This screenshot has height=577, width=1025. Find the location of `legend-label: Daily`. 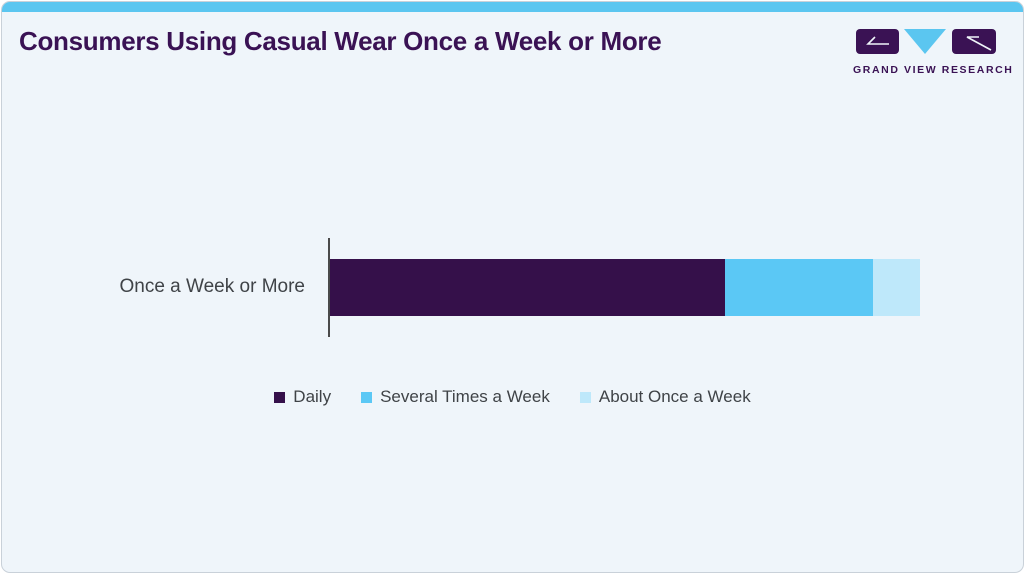

legend-label: Daily is located at coordinates (312, 396).